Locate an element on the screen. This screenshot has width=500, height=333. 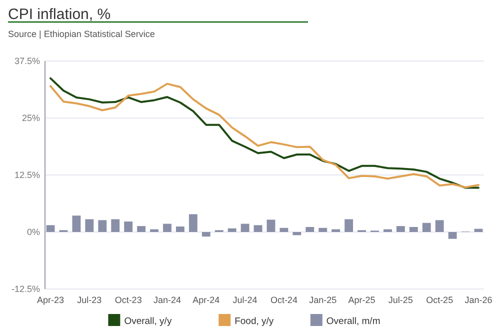
x-tick-label: Jan-24 is located at coordinates (167, 300).